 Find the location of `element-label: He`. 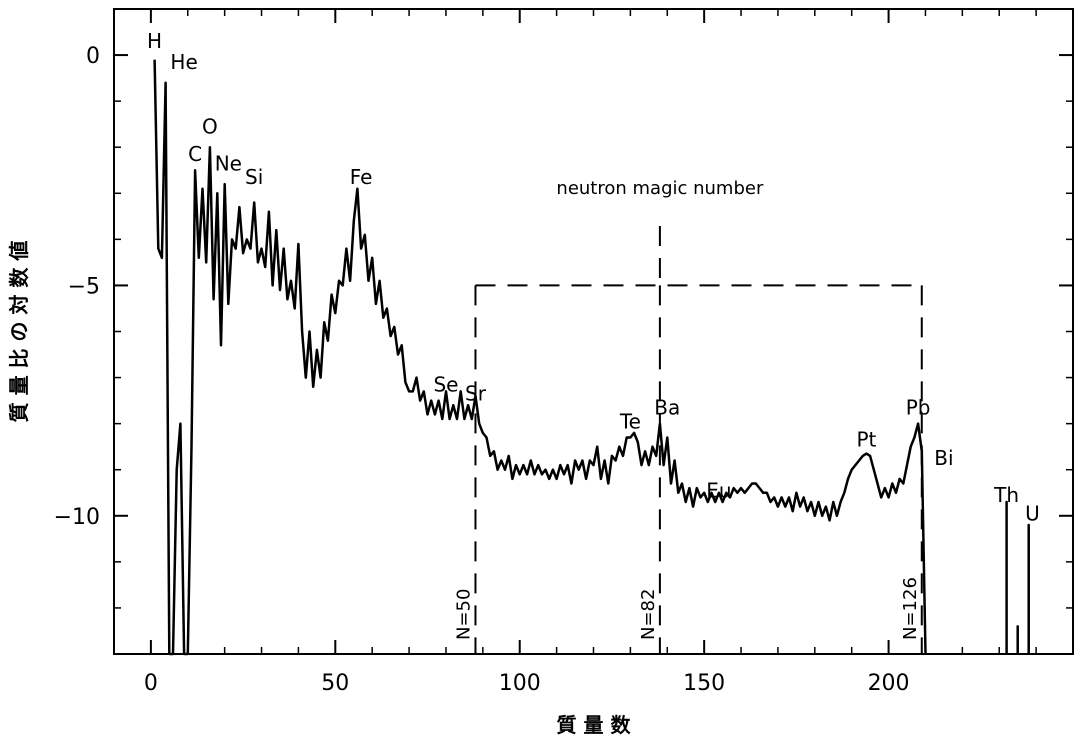

element-label: He is located at coordinates (183, 62).